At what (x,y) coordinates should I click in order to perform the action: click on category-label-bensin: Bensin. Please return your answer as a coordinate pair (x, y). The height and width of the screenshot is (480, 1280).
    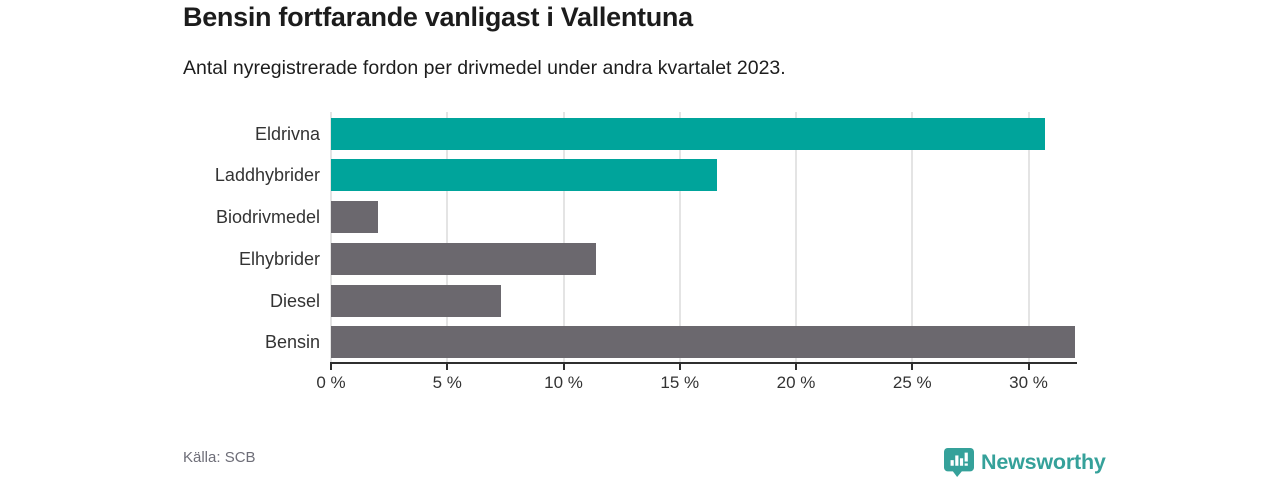
    Looking at the image, I should click on (292, 342).